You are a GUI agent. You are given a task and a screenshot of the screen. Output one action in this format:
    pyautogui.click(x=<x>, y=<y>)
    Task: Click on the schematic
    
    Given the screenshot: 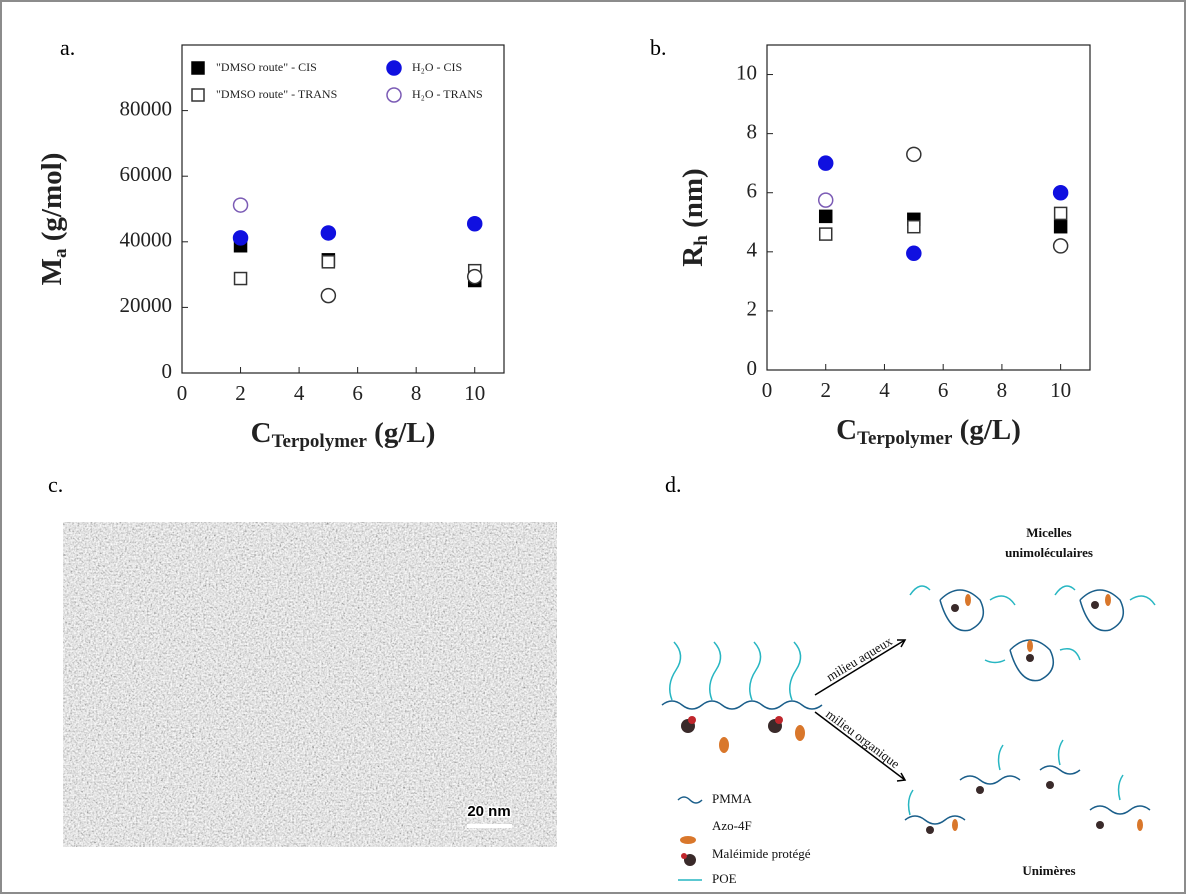 What is the action you would take?
    pyautogui.click(x=908, y=733)
    